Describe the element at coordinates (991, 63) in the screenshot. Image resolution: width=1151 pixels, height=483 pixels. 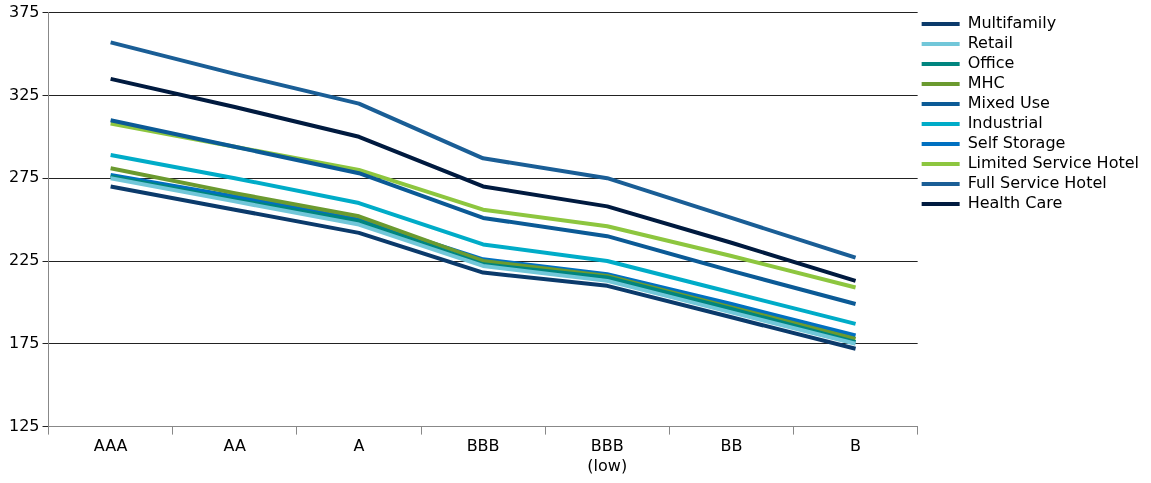
I see `legend-label: Office` at that location.